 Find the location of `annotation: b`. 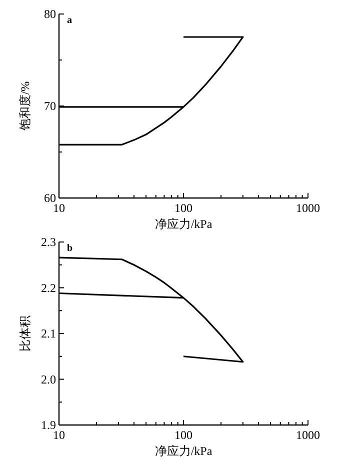

annotation: b is located at coordinates (70, 248).